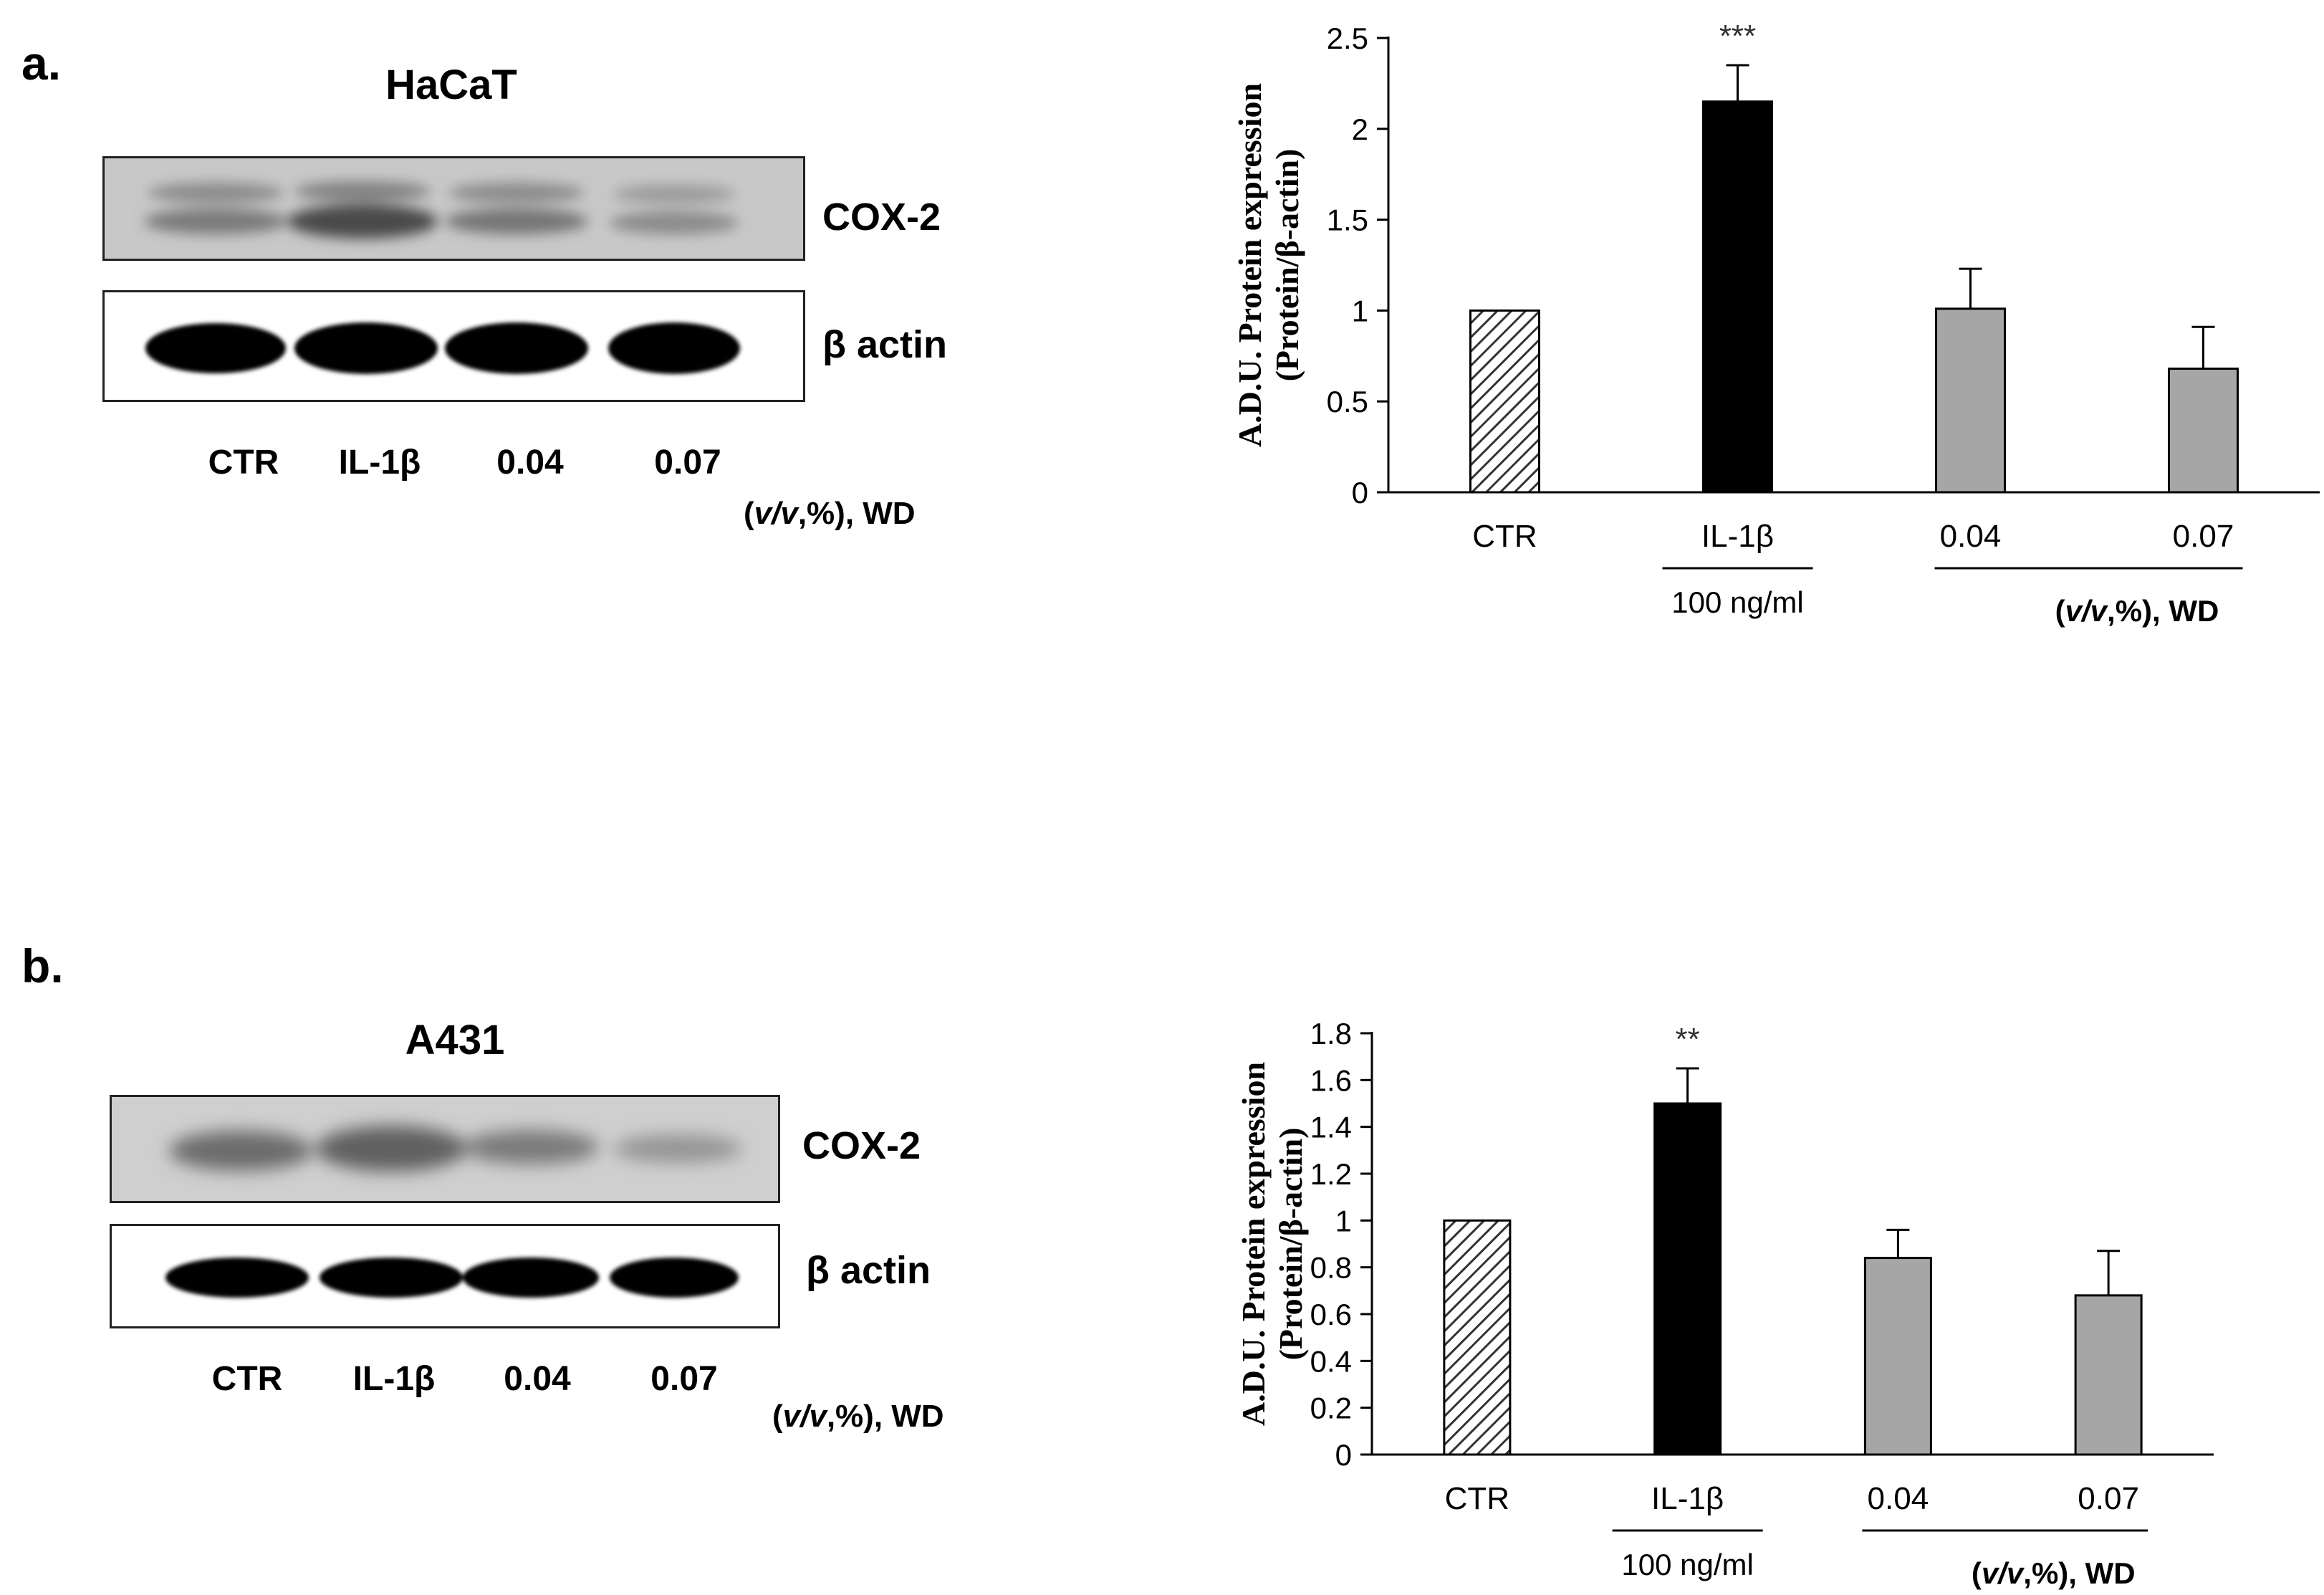 This screenshot has width=2324, height=1595. I want to click on panel-a-cox2-bands, so click(454, 208).